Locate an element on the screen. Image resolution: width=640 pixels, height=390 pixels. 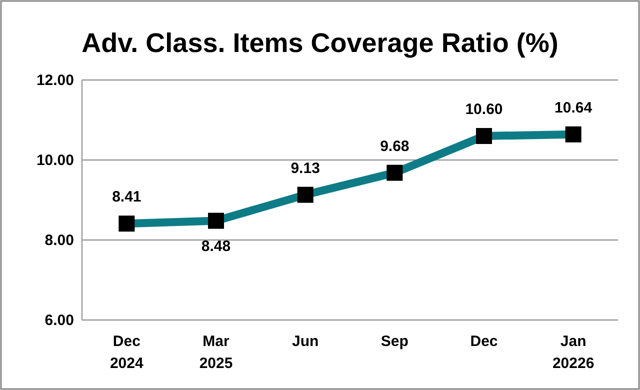
x-tick-label: Mar 2025 is located at coordinates (216, 352).